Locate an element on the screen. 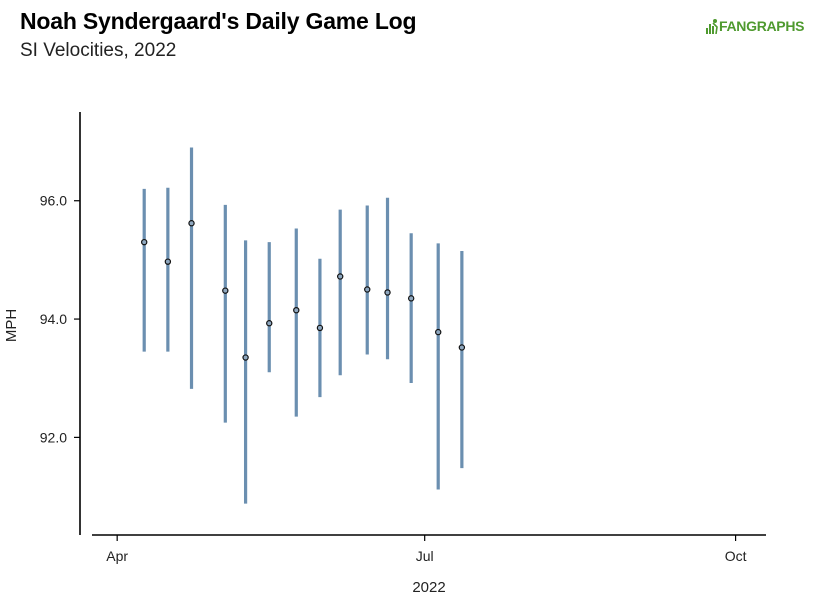  fangraphs-mark-icon is located at coordinates (712, 26).